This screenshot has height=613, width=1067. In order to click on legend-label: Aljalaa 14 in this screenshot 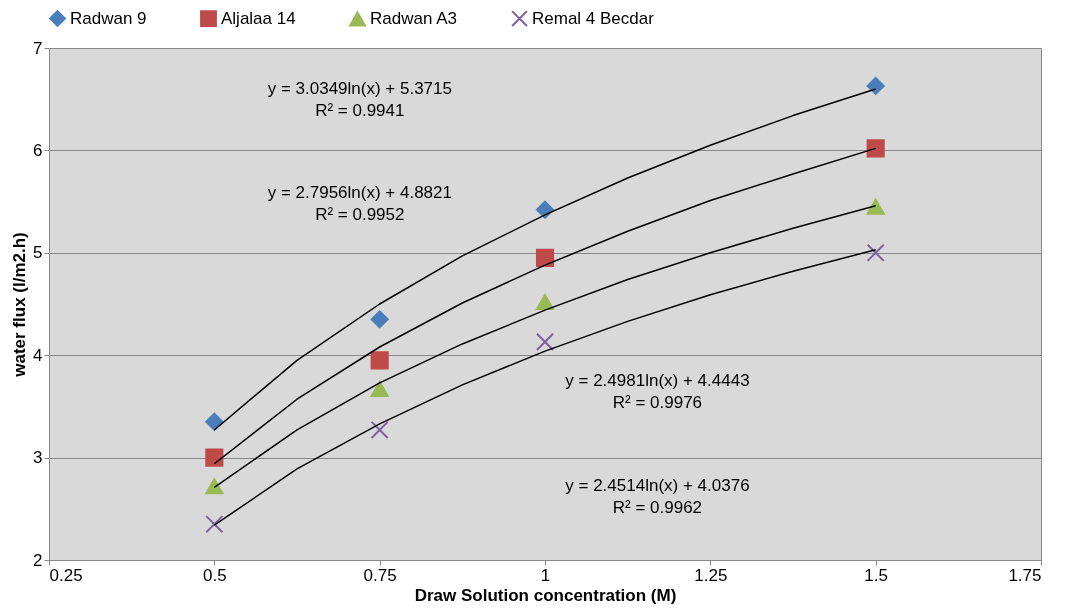, I will do `click(258, 18)`.